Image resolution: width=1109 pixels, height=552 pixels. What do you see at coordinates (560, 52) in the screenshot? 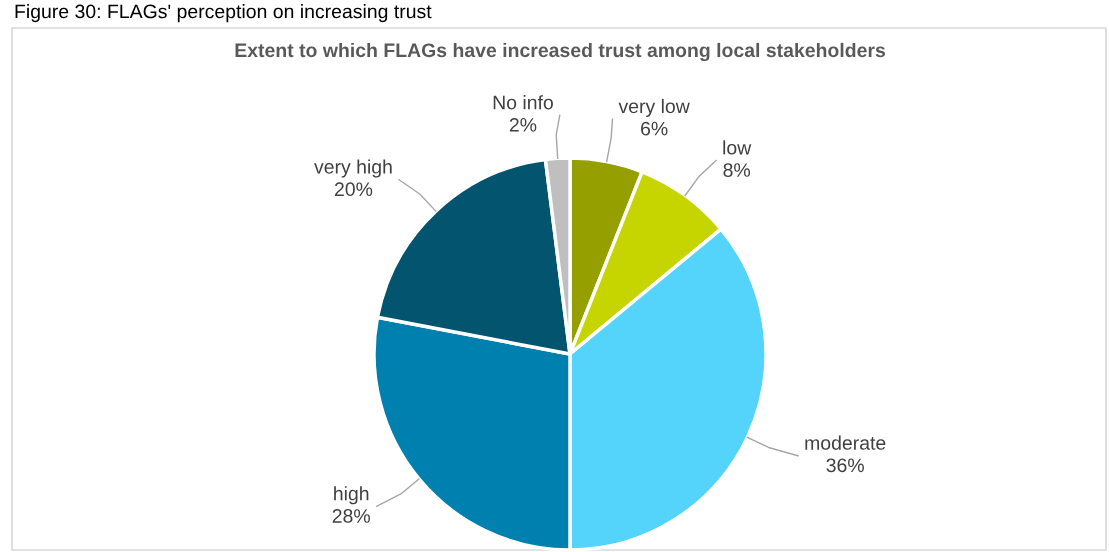
I see `chart-title: Extent to which FLAGs have increased trust among local stakeholders` at bounding box center [560, 52].